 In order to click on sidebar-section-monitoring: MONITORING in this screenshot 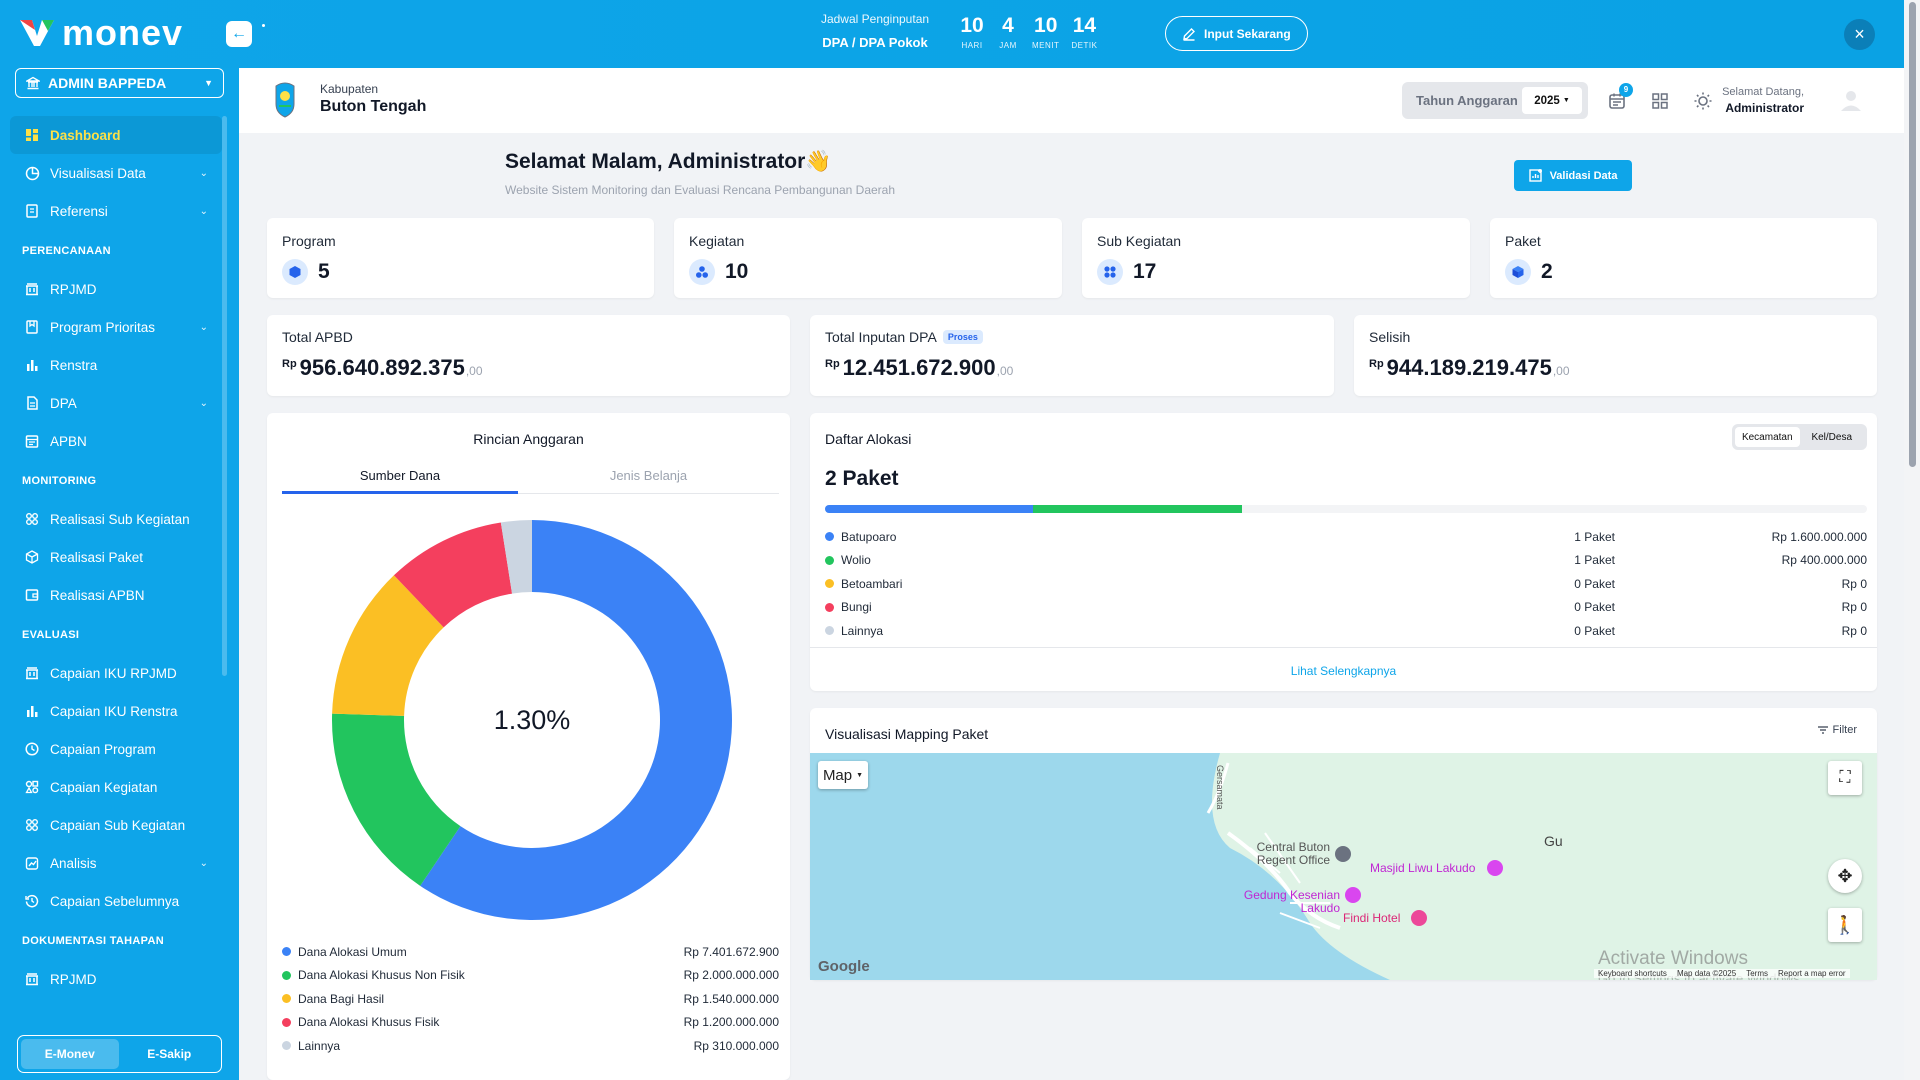, I will do `click(59, 481)`.